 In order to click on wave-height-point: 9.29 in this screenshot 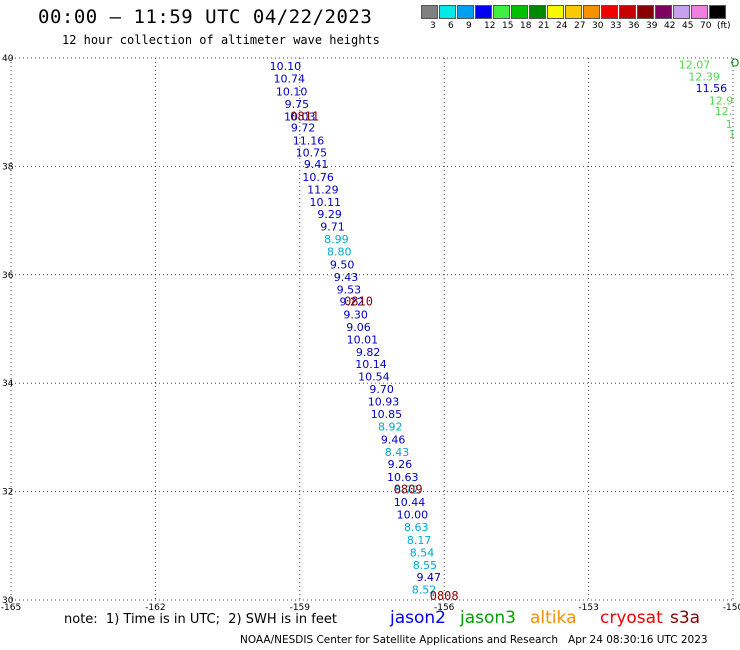, I will do `click(329, 214)`.